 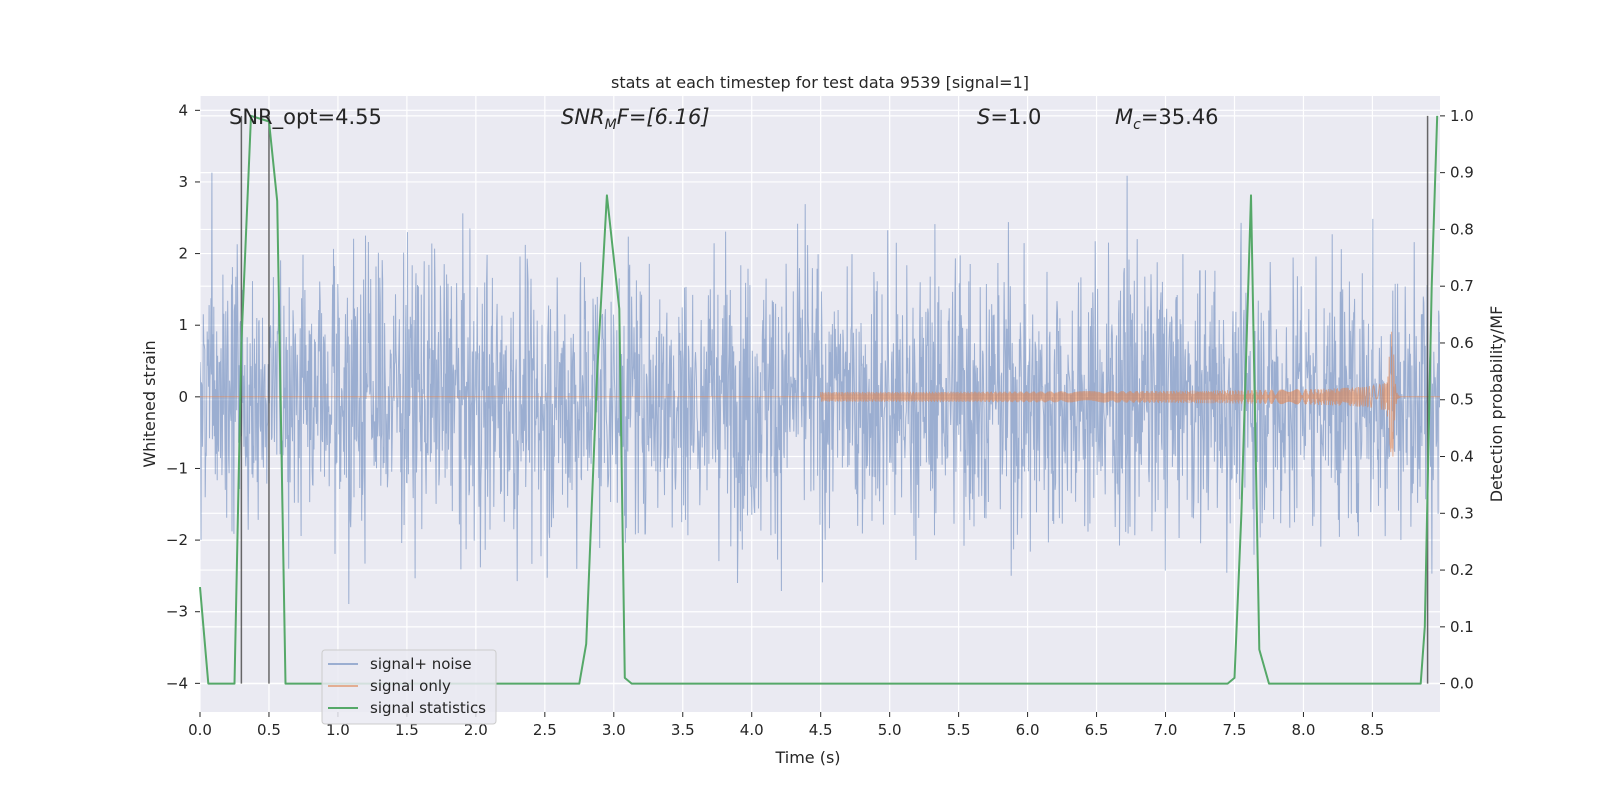 I want to click on y-axis-left-label: Whitened strain, so click(x=149, y=403).